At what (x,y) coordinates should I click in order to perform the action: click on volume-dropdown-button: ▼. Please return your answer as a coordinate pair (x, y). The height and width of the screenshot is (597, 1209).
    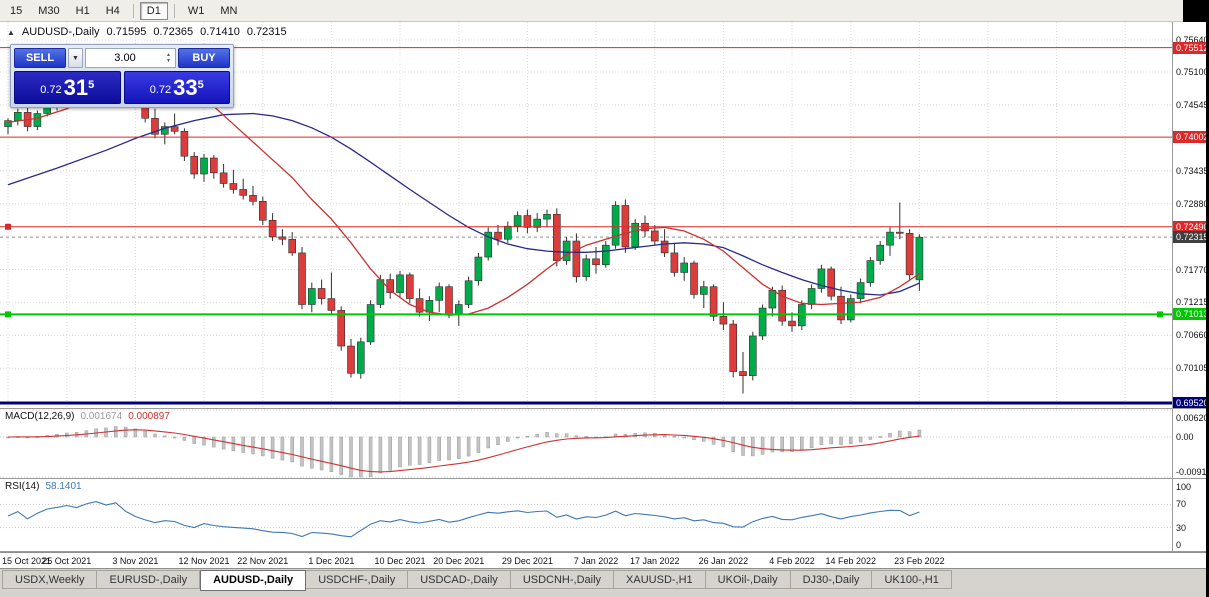
    Looking at the image, I should click on (75, 58).